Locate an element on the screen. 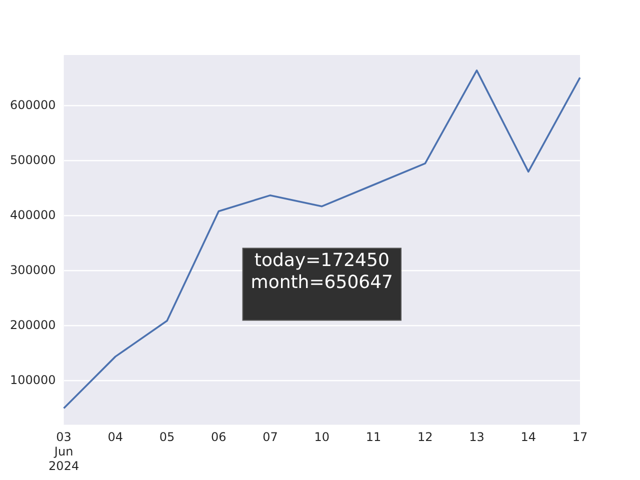 The image size is (640, 480). x-tick-label: 10 is located at coordinates (322, 437).